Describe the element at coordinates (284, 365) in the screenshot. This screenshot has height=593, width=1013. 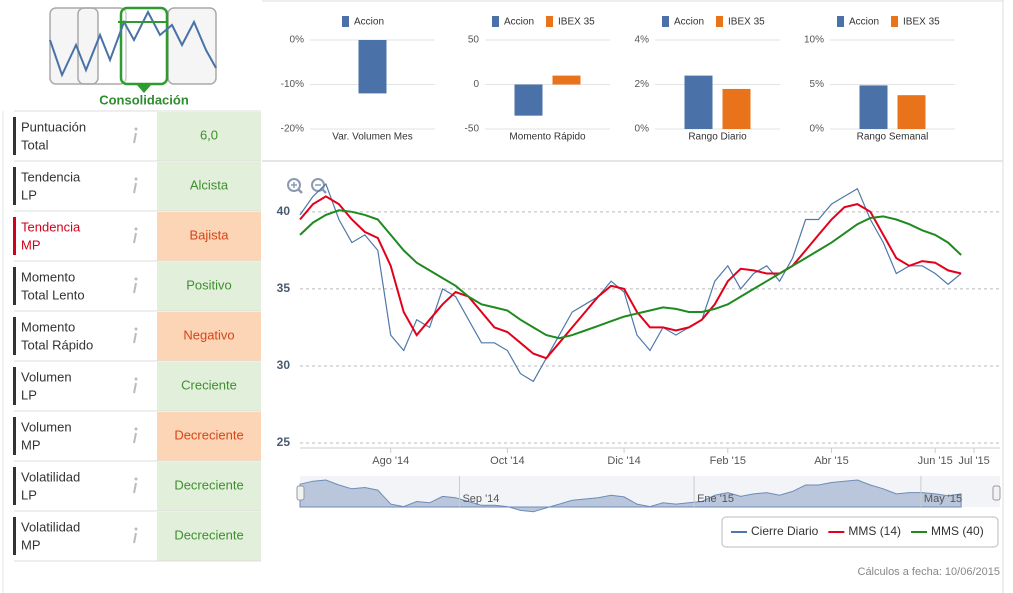
I see `y-tick-label: 30` at that location.